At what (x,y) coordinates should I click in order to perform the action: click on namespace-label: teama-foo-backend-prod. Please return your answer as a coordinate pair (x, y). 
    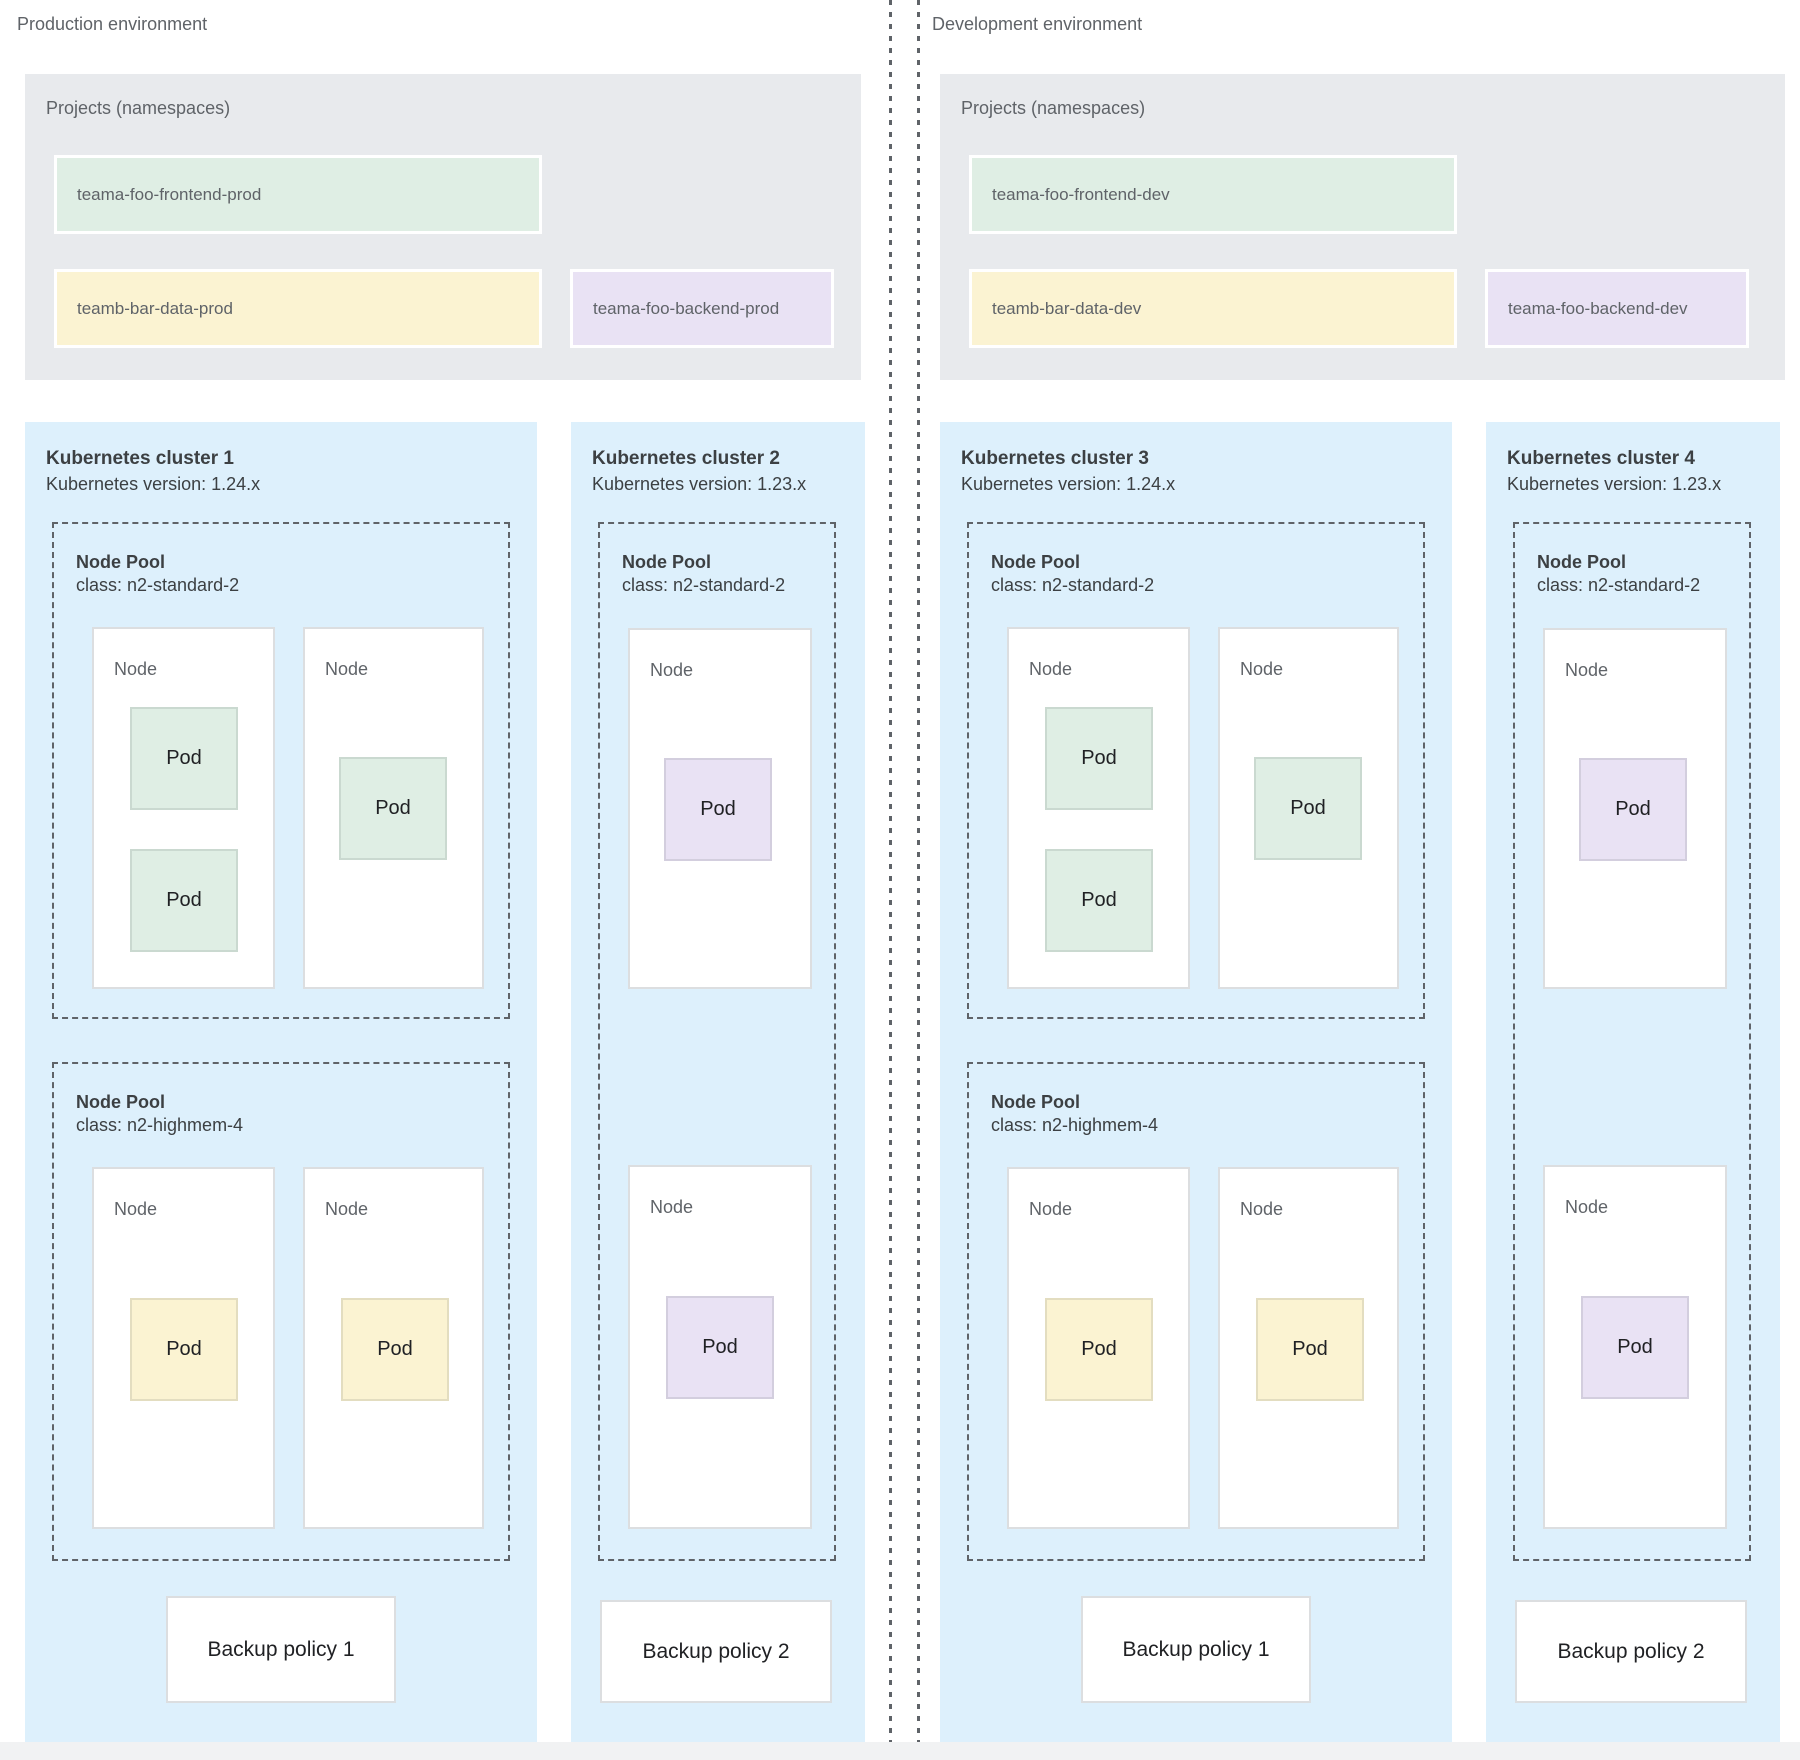
    Looking at the image, I should click on (686, 308).